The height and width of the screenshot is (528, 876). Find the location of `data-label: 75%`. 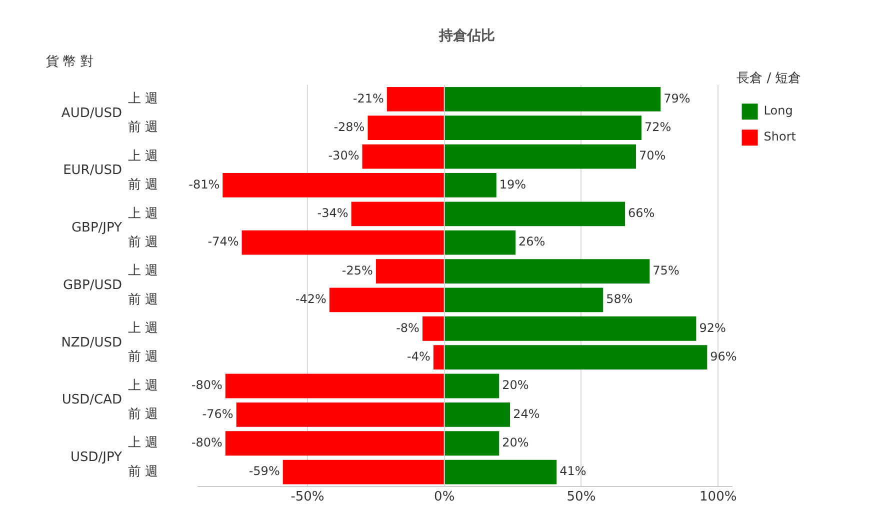

data-label: 75% is located at coordinates (666, 270).